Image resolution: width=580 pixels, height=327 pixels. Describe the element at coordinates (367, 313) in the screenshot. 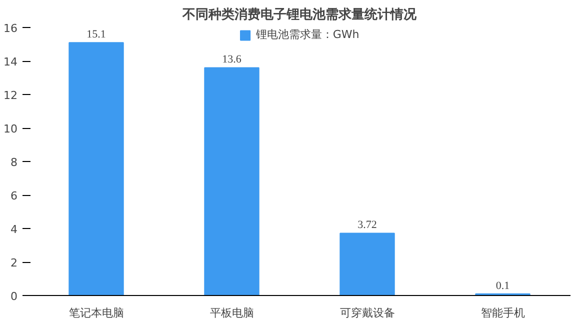

I see `x-tick-label: 可穿戴设备` at that location.